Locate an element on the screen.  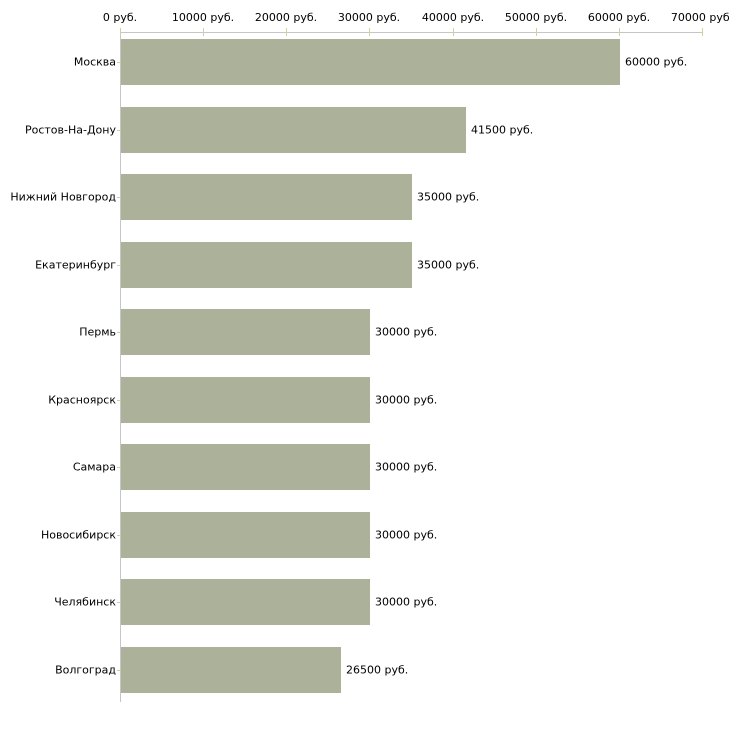
category-label: Нижний Новгород is located at coordinates (63, 197).